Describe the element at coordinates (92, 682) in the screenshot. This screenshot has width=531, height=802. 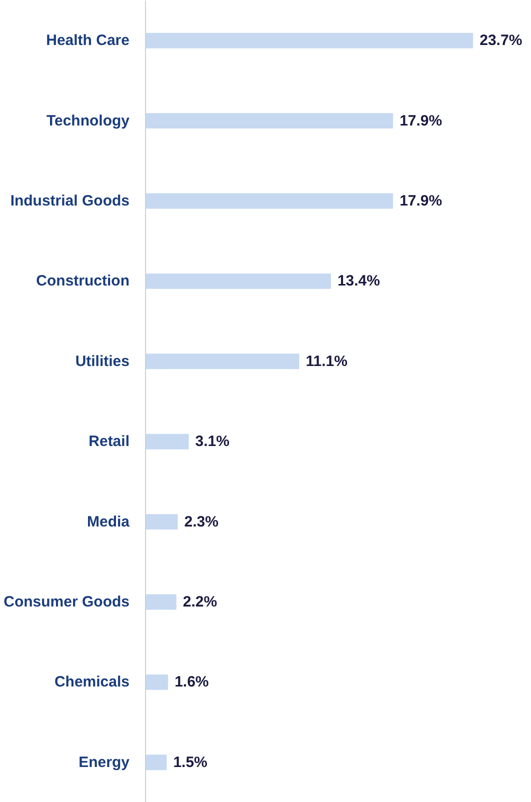
I see `y-tick-label: Chemicals` at that location.